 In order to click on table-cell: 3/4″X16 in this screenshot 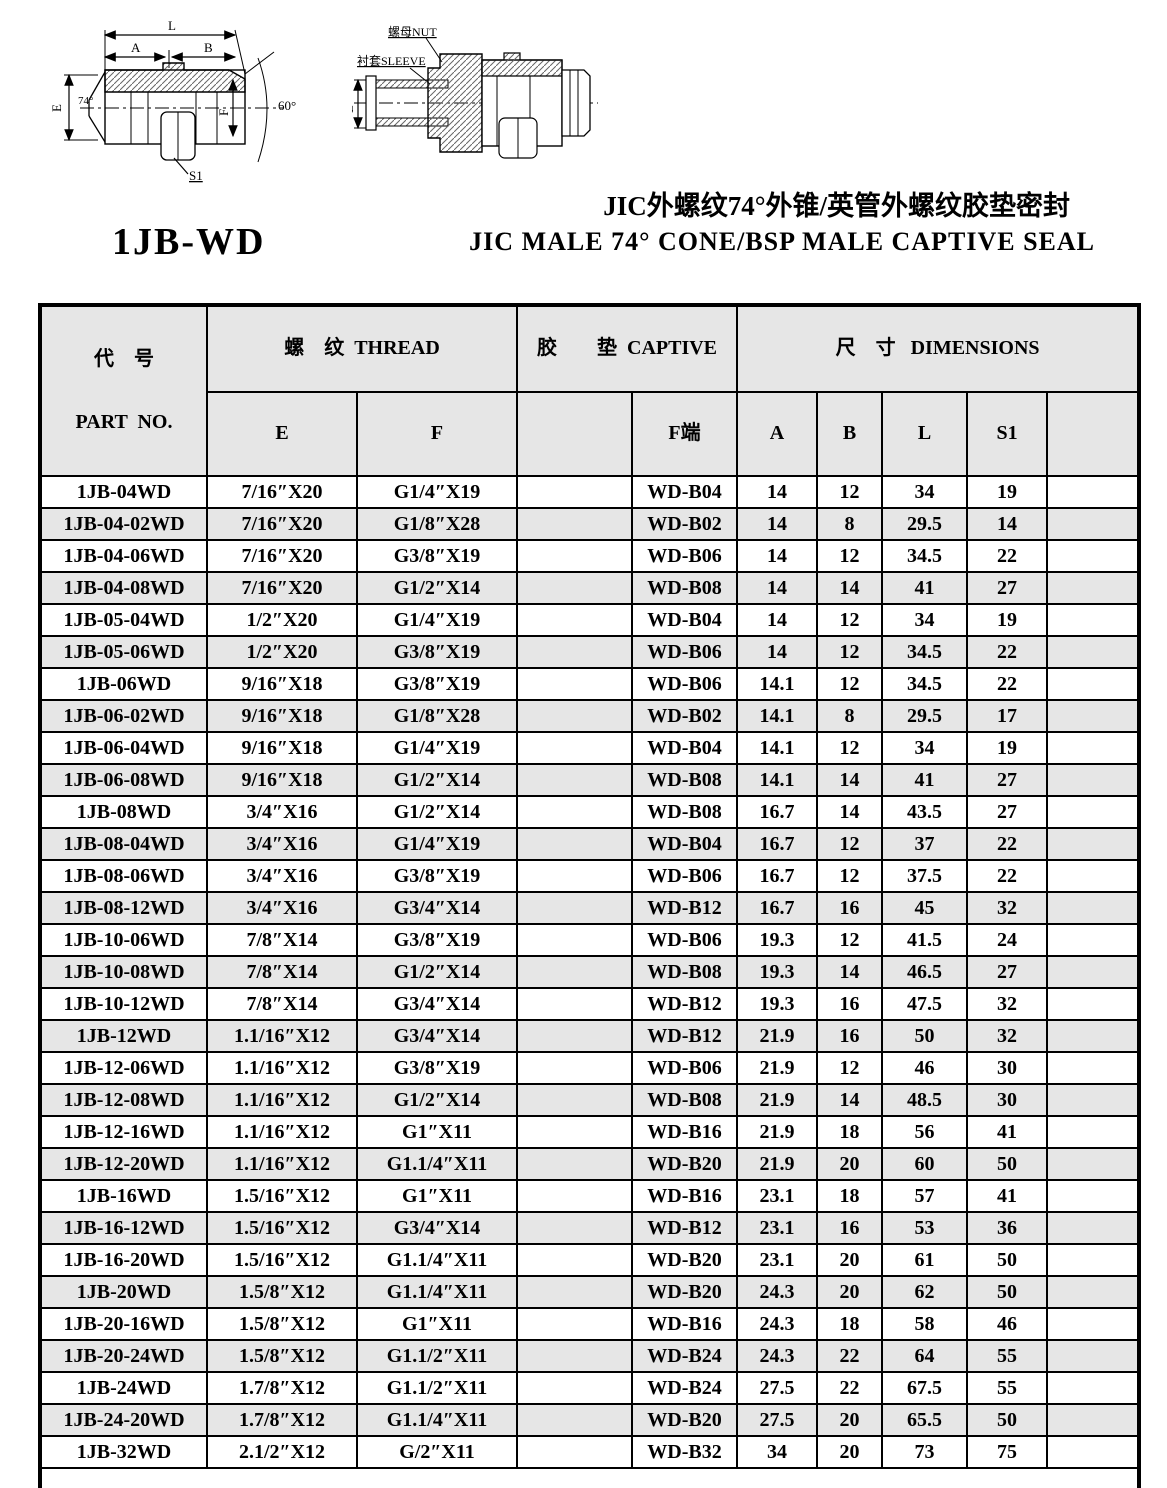, I will do `click(282, 908)`.